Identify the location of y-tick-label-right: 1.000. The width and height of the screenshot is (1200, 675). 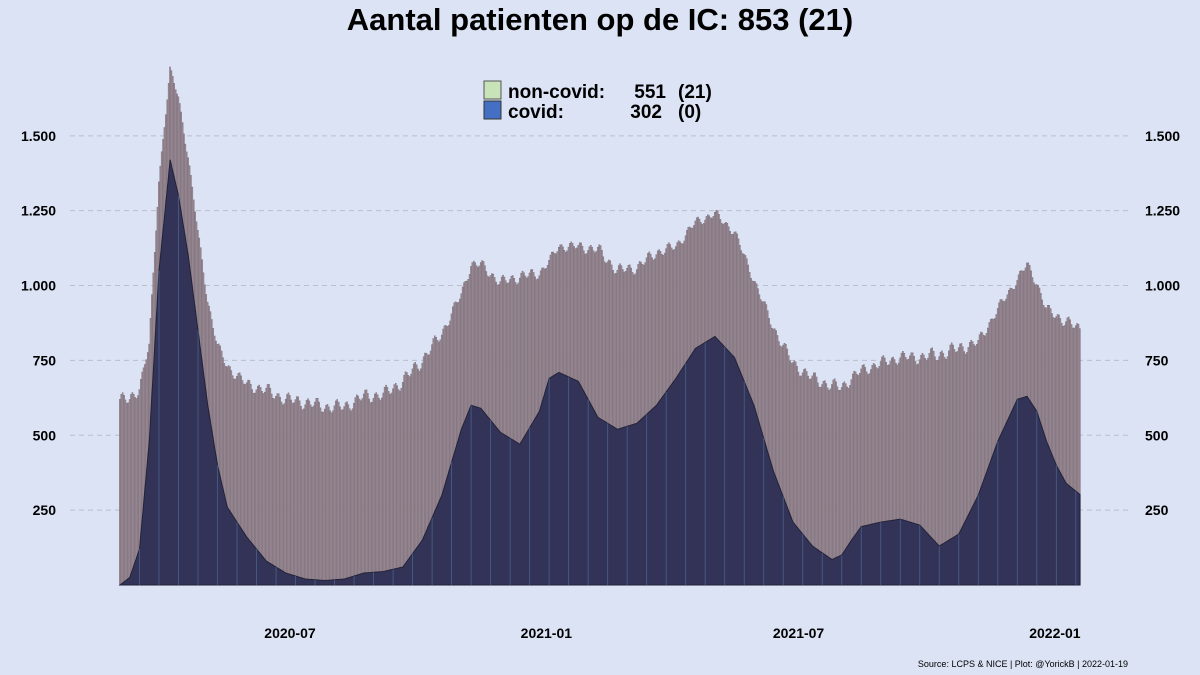
(1162, 286).